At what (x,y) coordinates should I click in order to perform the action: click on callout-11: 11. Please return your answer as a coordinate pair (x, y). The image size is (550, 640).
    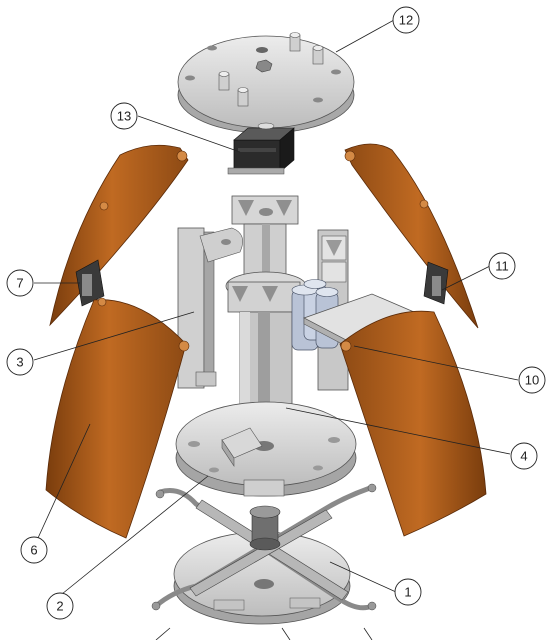
    Looking at the image, I should click on (502, 266).